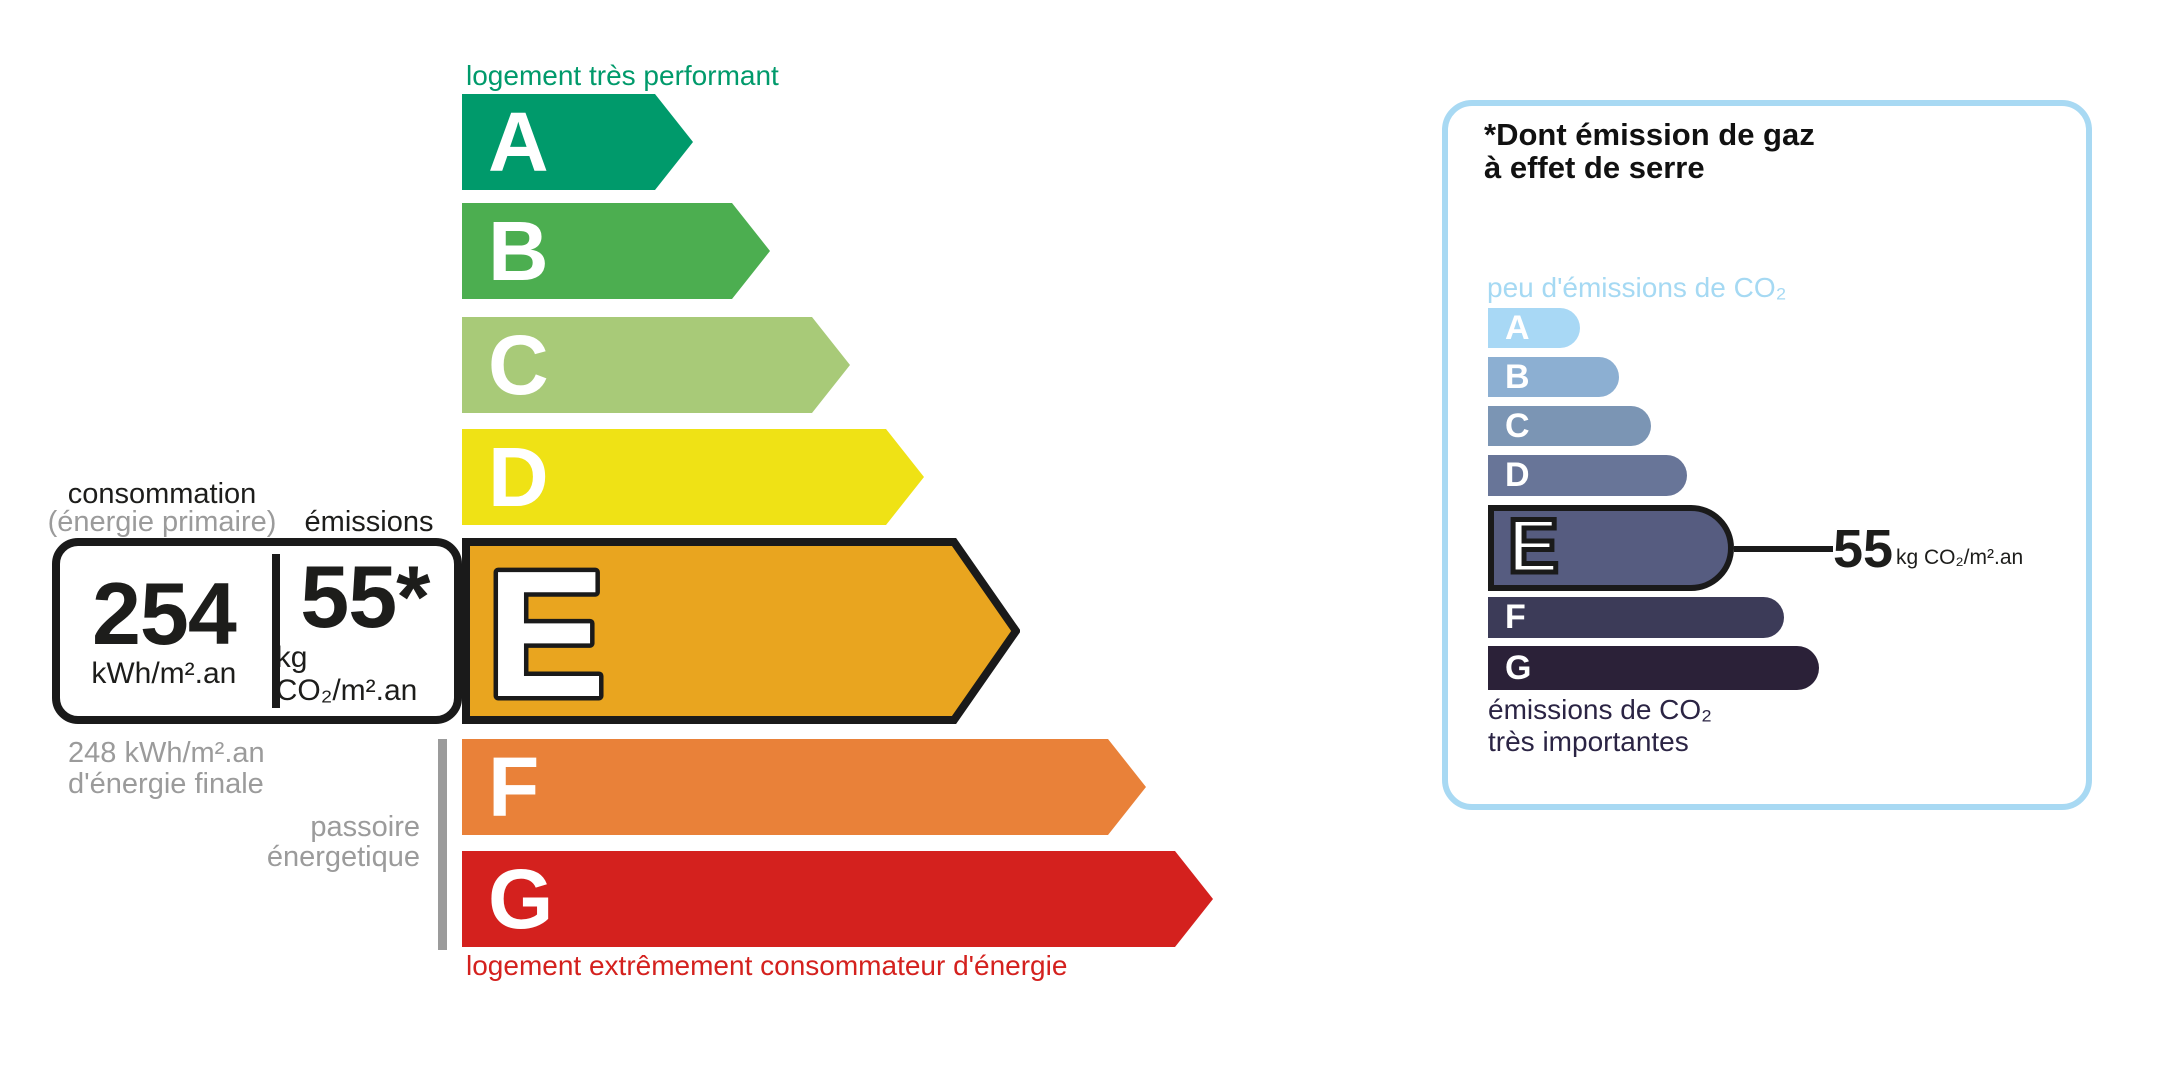 This screenshot has height=1079, width=2169. What do you see at coordinates (162, 494) in the screenshot?
I see `consumption-header: consommation` at bounding box center [162, 494].